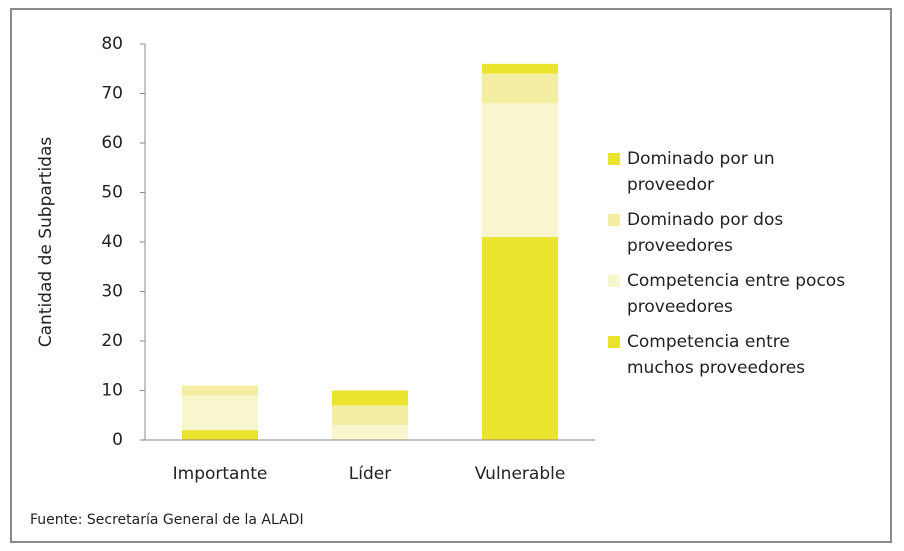  What do you see at coordinates (112, 143) in the screenshot?
I see `y-tick-label: 60` at bounding box center [112, 143].